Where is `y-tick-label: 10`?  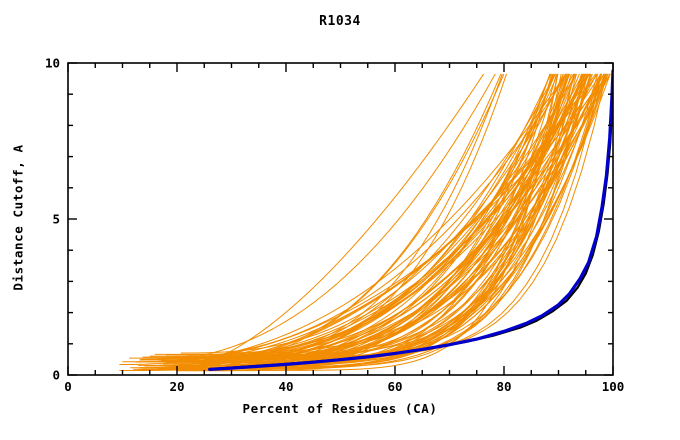 y-tick-label: 10 is located at coordinates (52, 63).